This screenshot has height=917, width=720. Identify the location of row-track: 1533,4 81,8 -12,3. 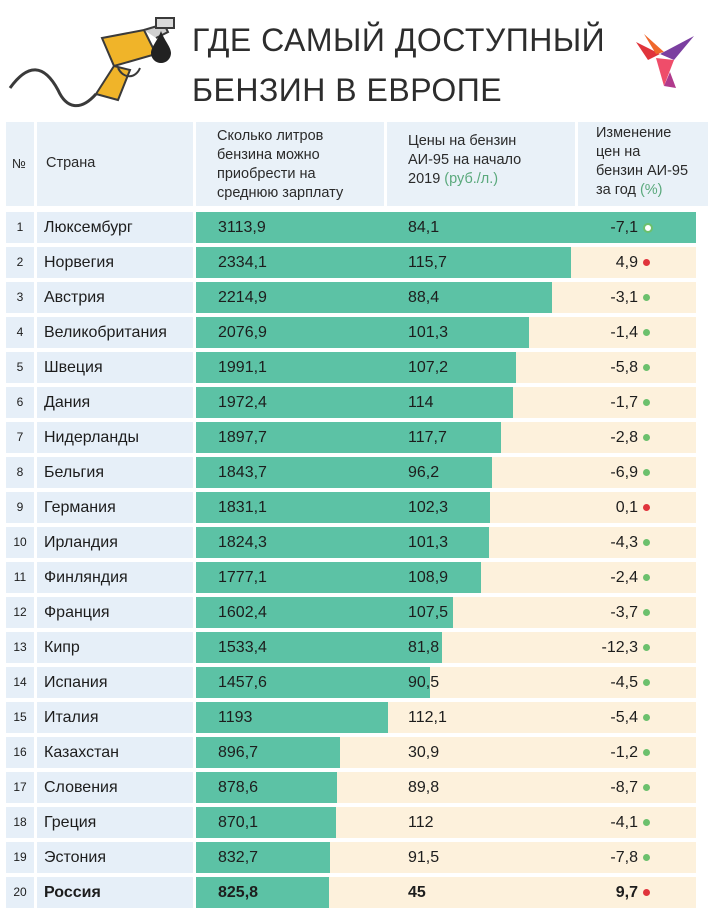
(446, 647).